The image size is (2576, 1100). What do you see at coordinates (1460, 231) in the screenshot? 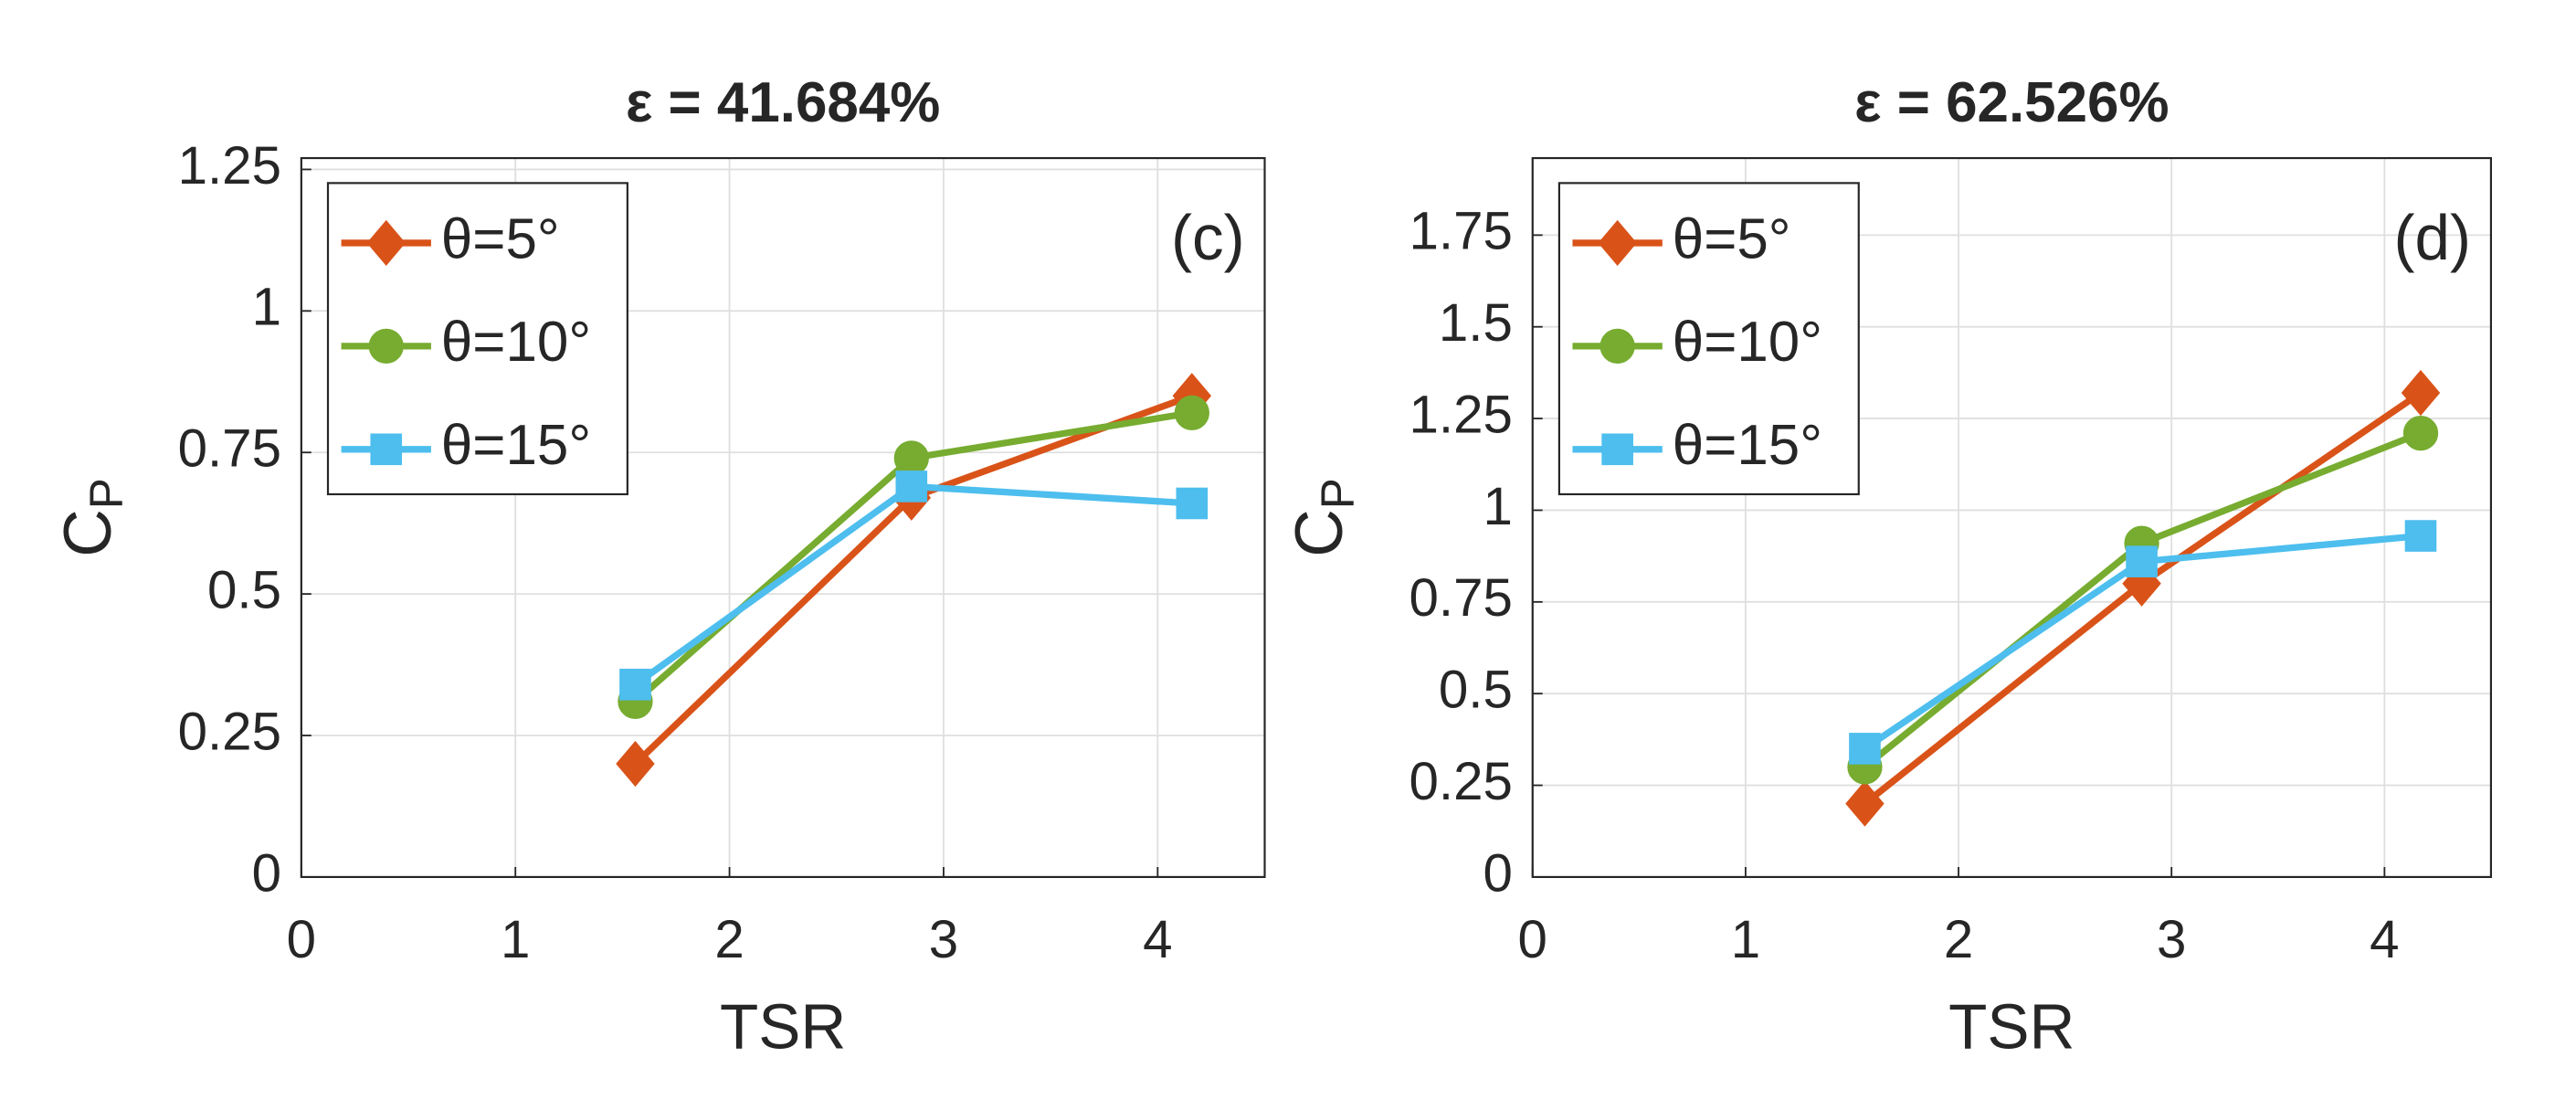
I see `y-tick-label: 1.75` at bounding box center [1460, 231].